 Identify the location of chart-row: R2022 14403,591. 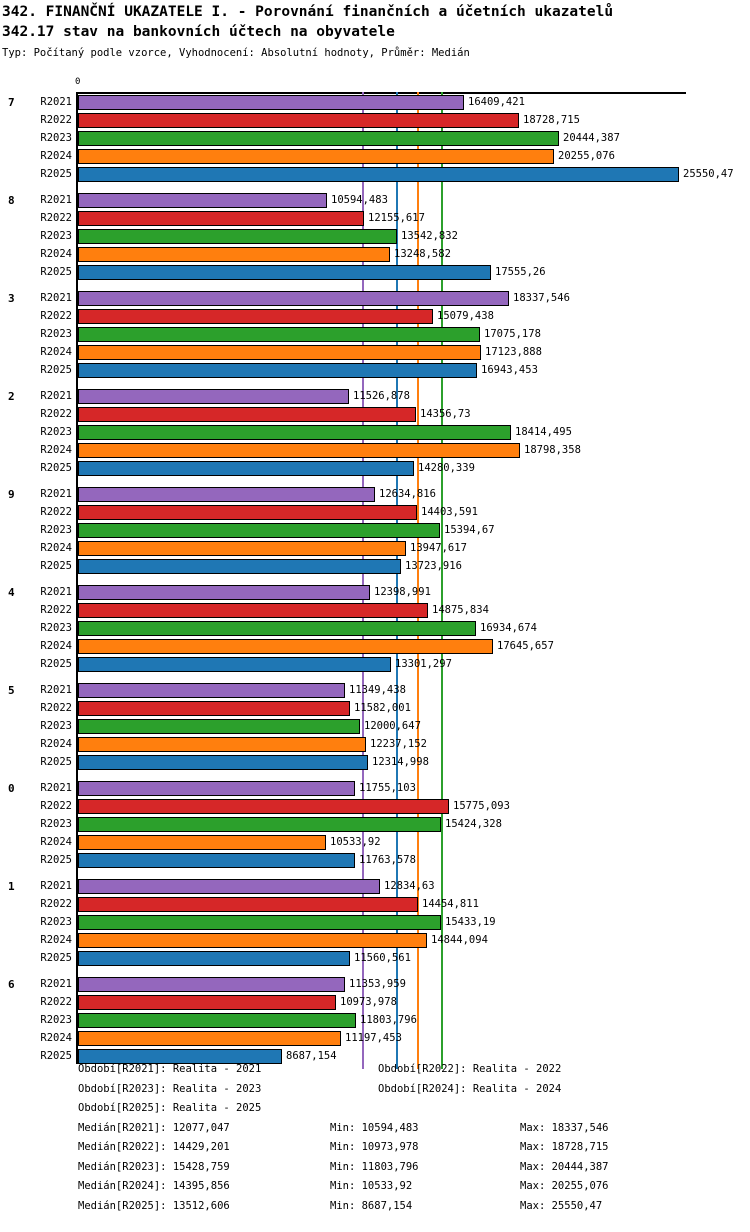
(375, 512).